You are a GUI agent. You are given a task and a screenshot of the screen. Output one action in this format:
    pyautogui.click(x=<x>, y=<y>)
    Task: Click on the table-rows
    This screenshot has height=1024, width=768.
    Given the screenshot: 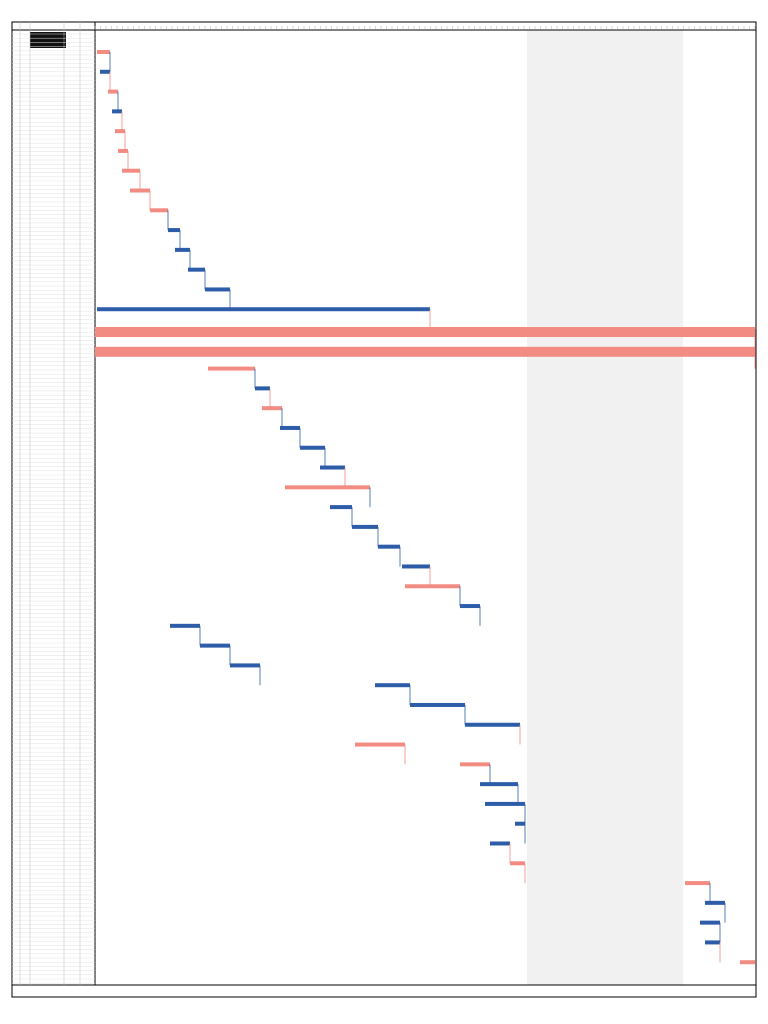 What is the action you would take?
    pyautogui.click(x=53, y=503)
    